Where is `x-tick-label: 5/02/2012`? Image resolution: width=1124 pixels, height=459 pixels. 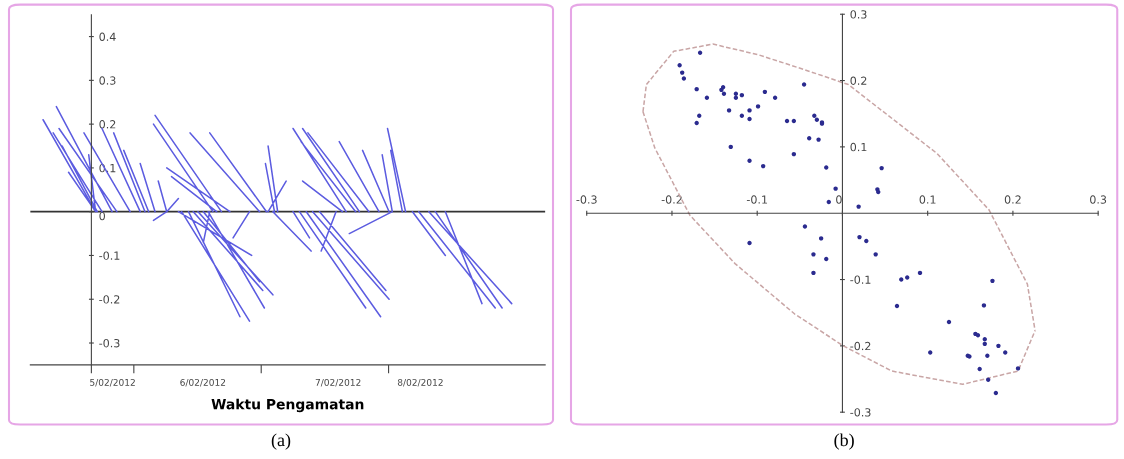 x-tick-label: 5/02/2012 is located at coordinates (112, 382).